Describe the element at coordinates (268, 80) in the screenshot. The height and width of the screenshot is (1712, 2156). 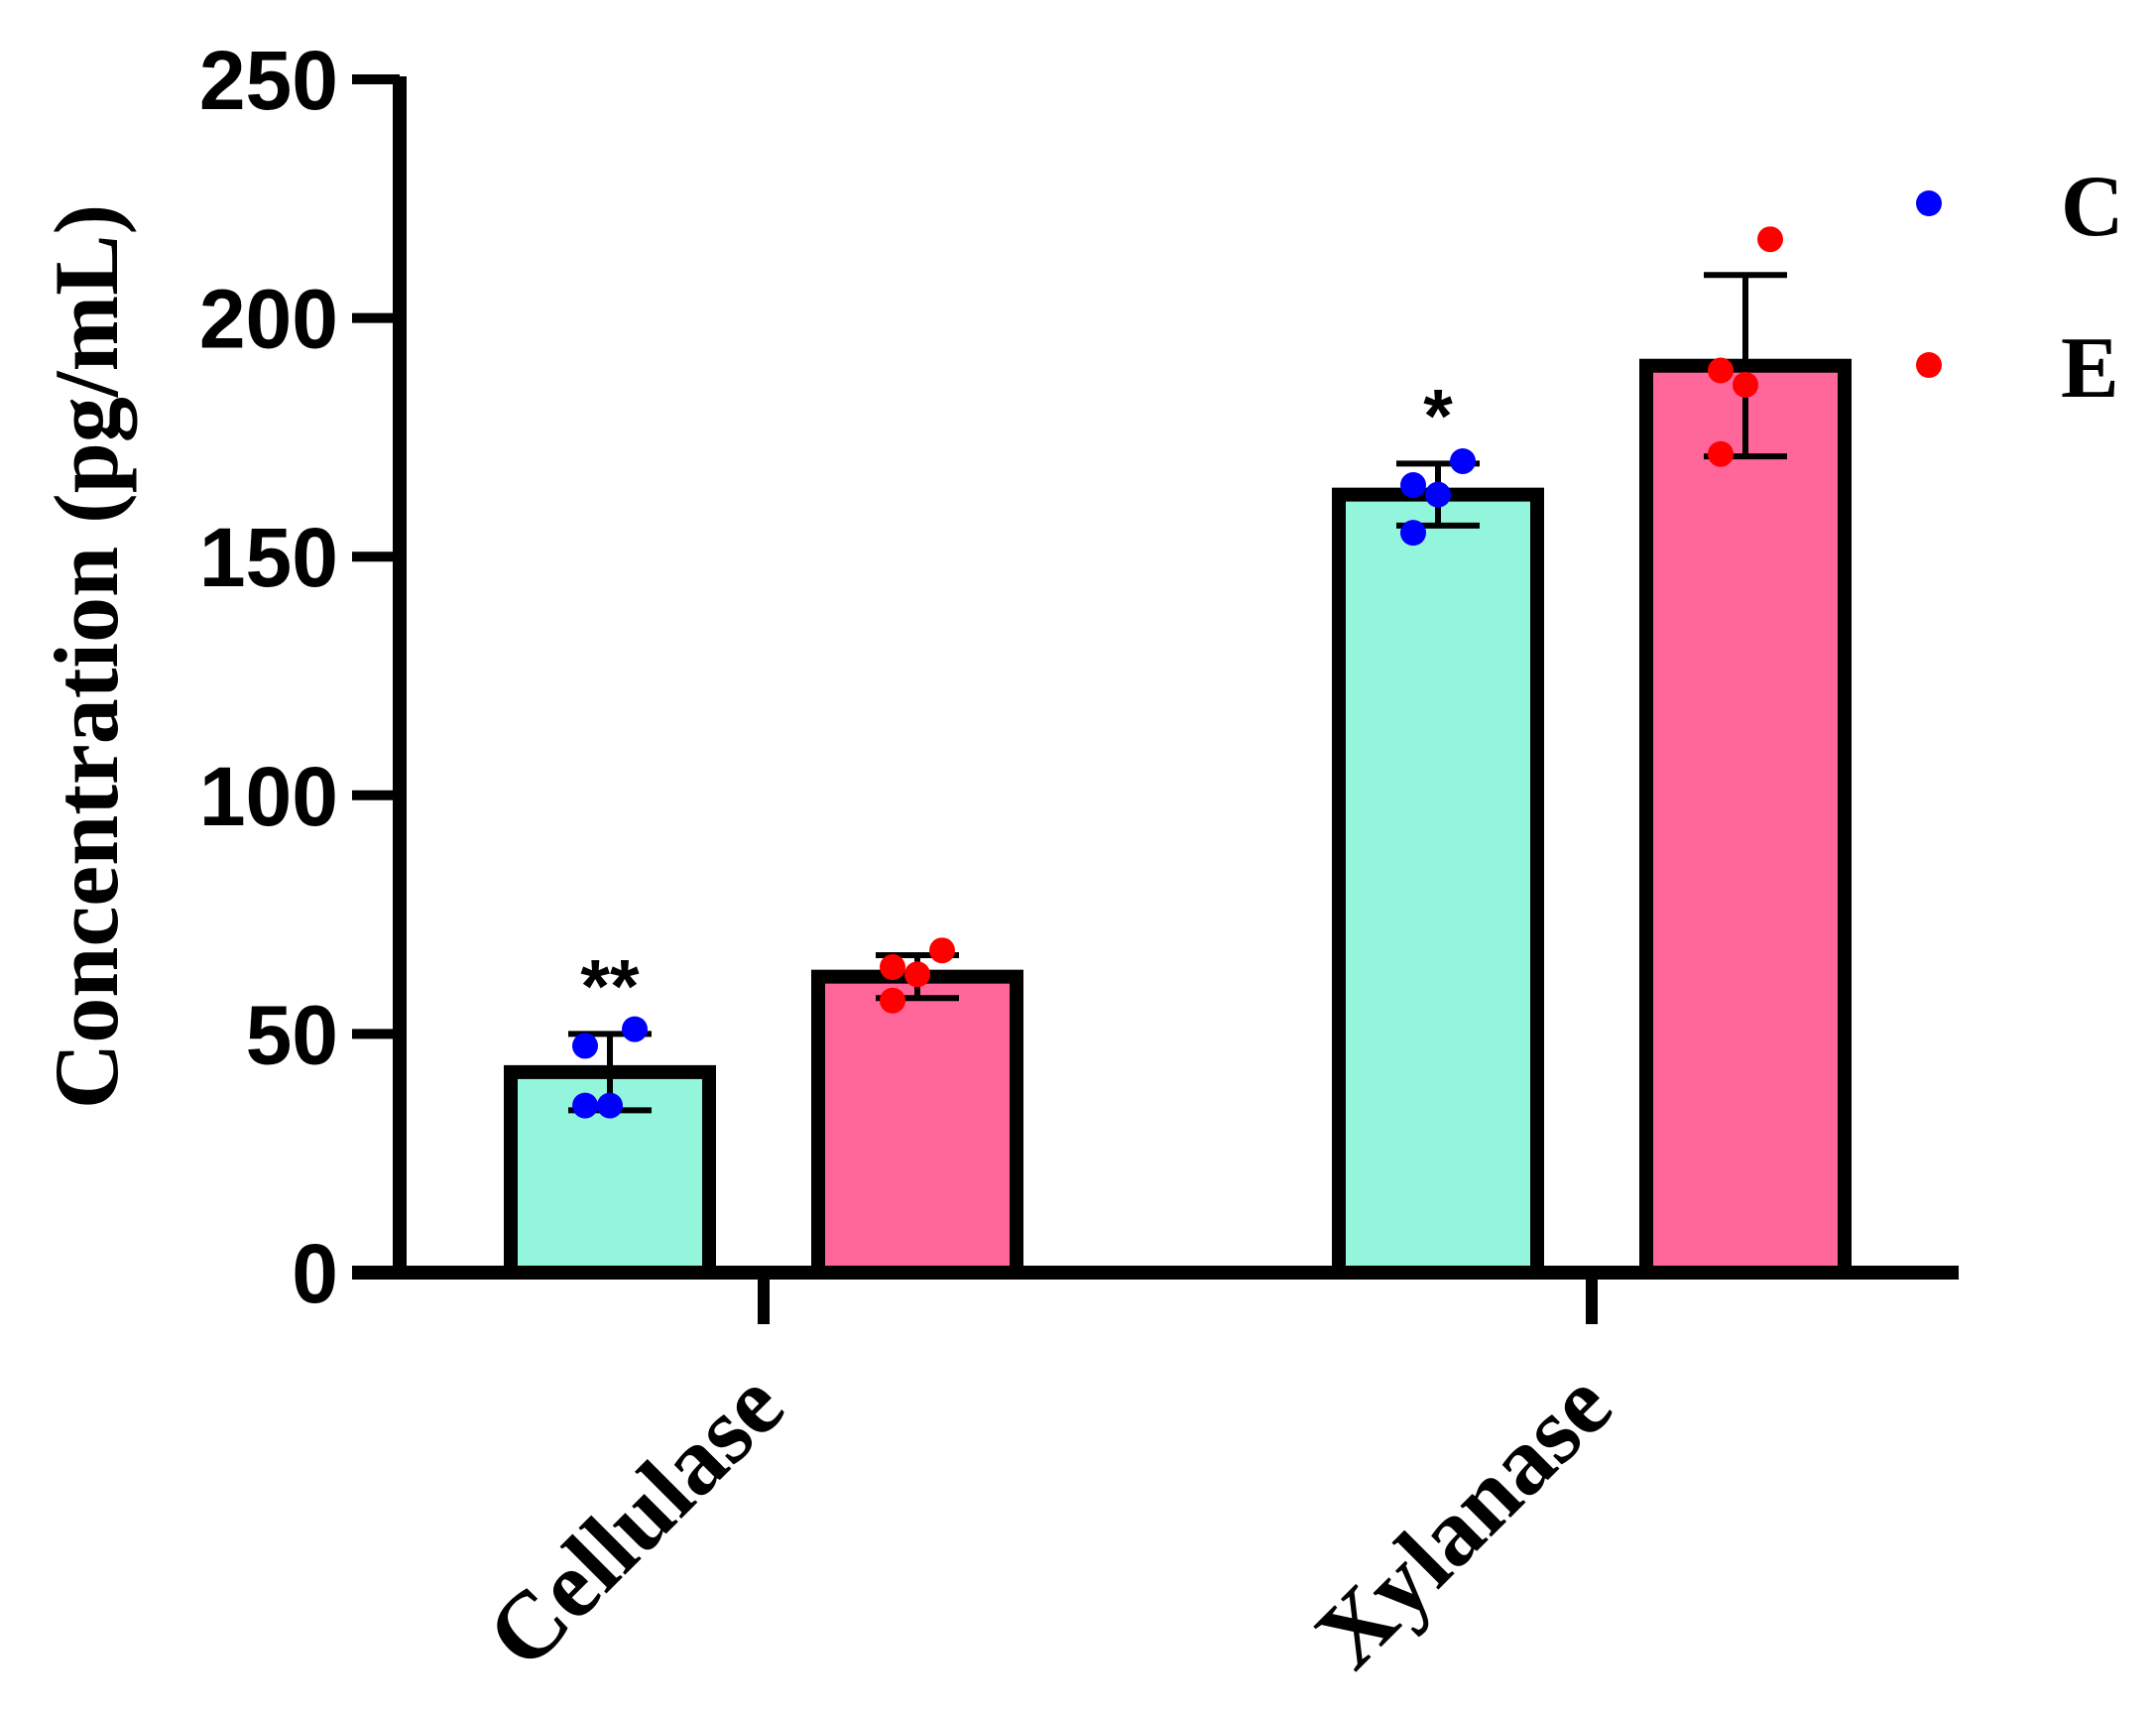
I see `y-tick-label: 250` at that location.